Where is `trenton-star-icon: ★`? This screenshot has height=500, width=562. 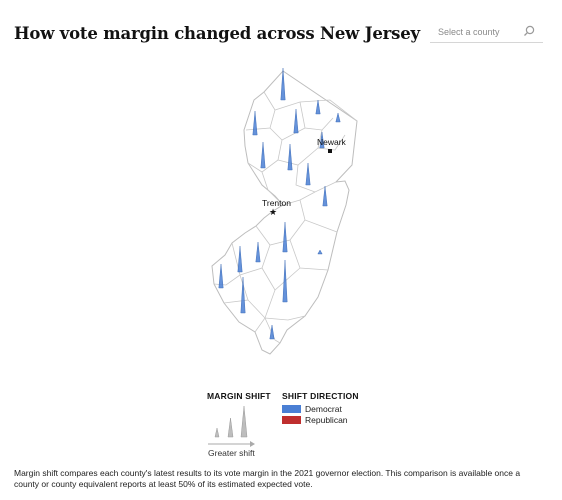 trenton-star-icon: ★ is located at coordinates (273, 213).